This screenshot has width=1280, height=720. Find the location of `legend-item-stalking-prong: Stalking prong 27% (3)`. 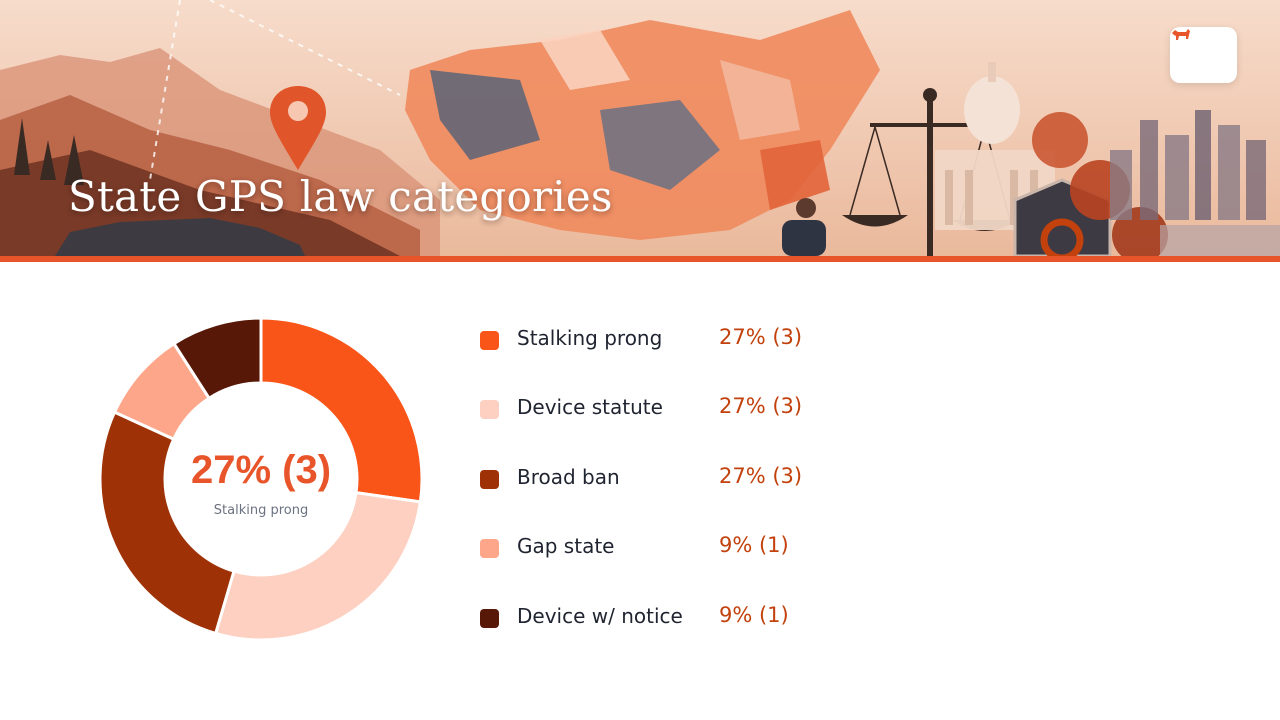

legend-item-stalking-prong: Stalking prong 27% (3) is located at coordinates (690, 354).